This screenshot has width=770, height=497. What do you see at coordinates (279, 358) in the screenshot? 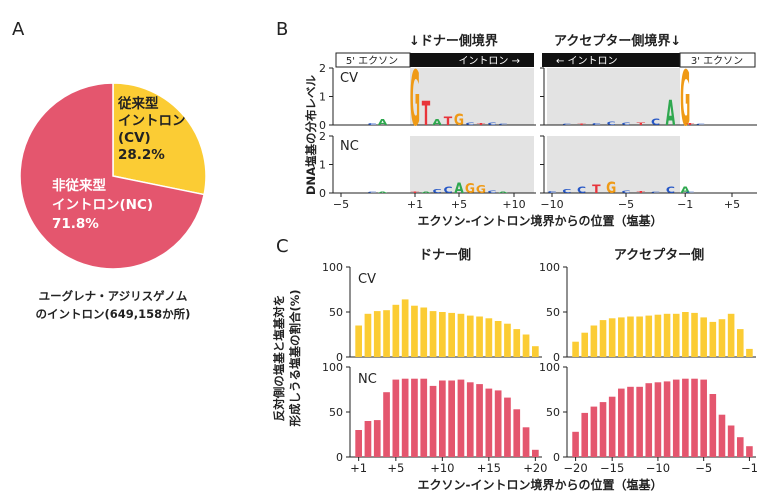
I see `bar-ylabel-1: 反対側の塩基と塩基対を` at bounding box center [279, 358].